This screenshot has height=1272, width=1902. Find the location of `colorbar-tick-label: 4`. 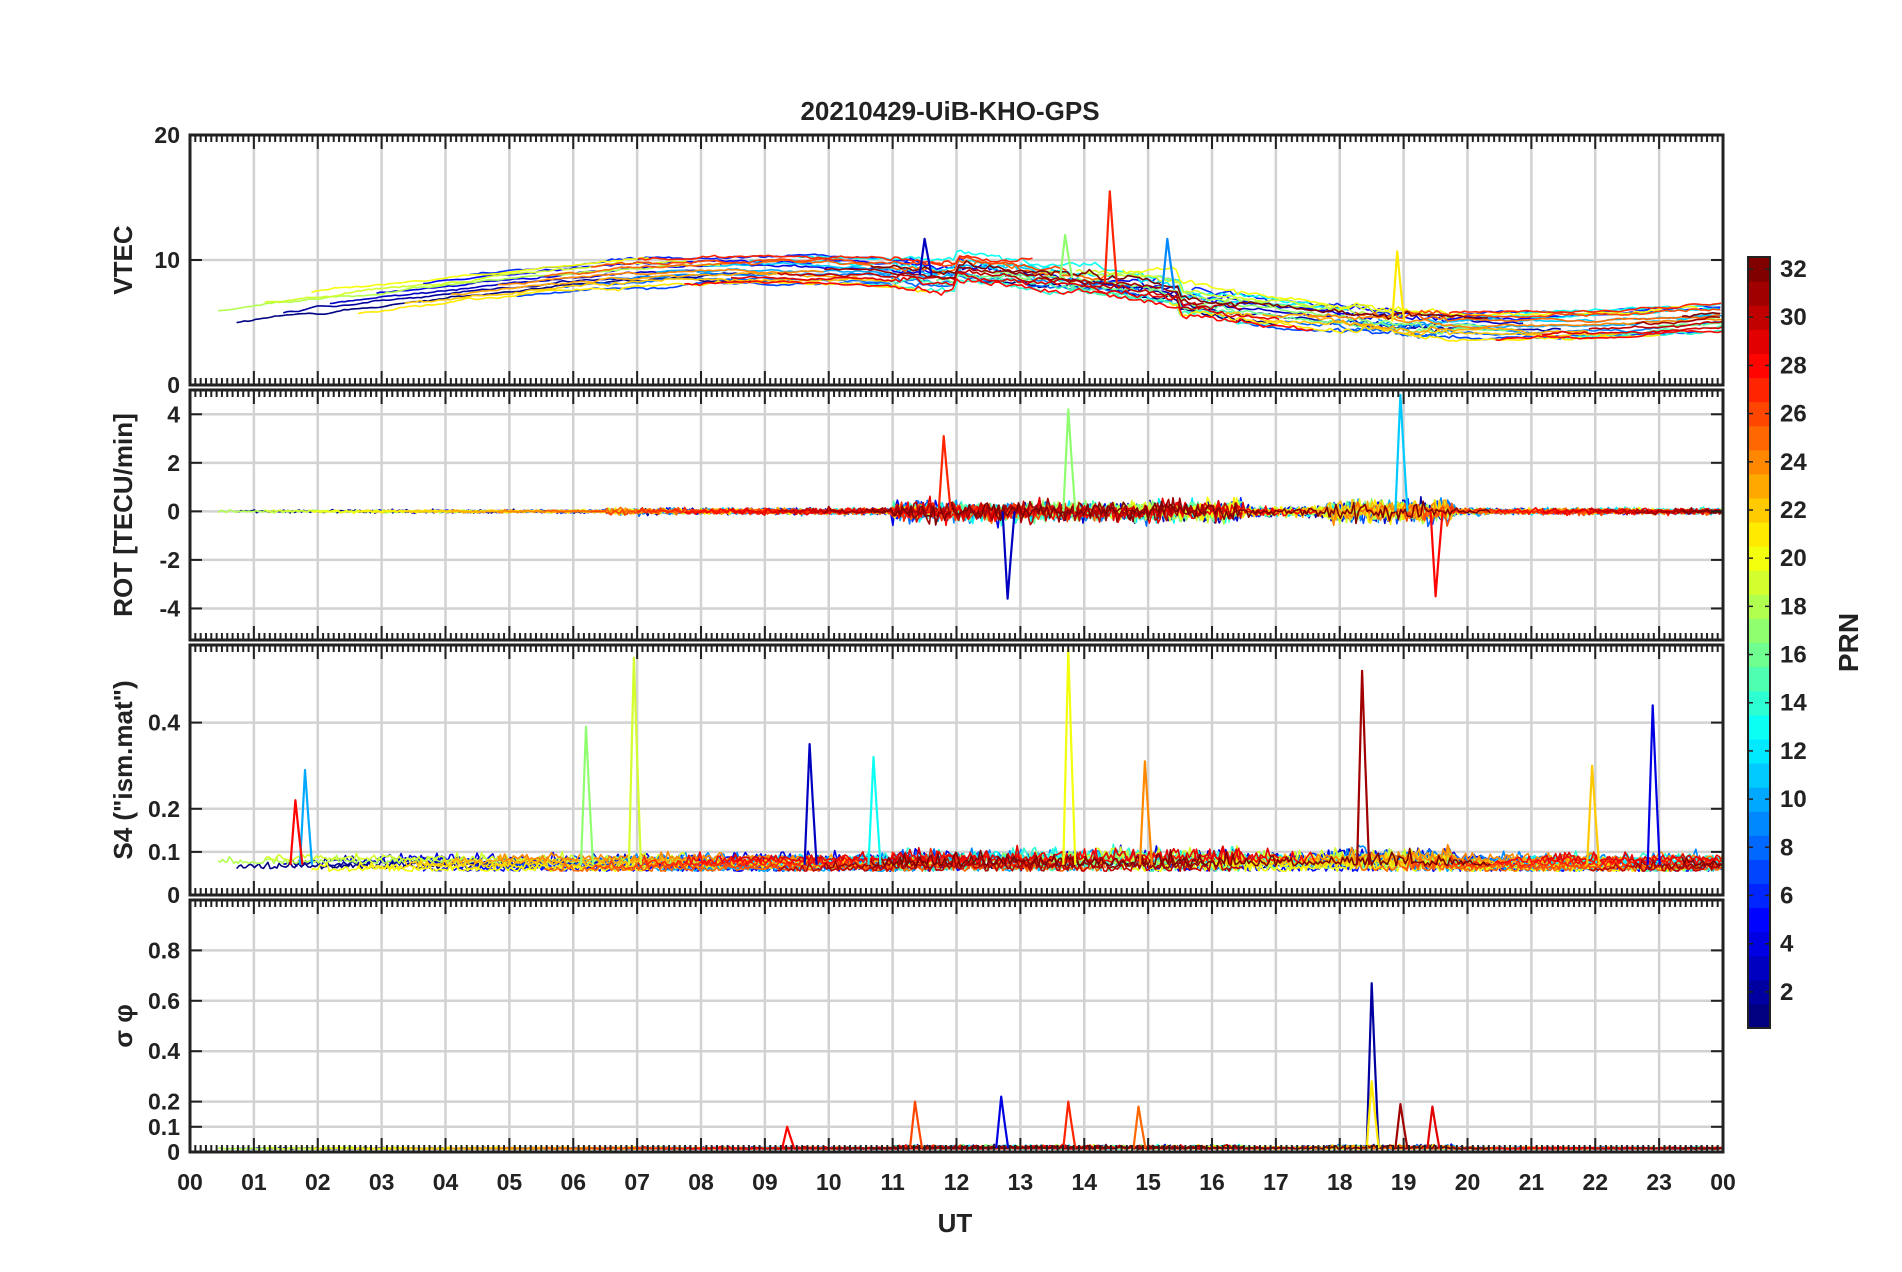

colorbar-tick-label: 4 is located at coordinates (1787, 944).